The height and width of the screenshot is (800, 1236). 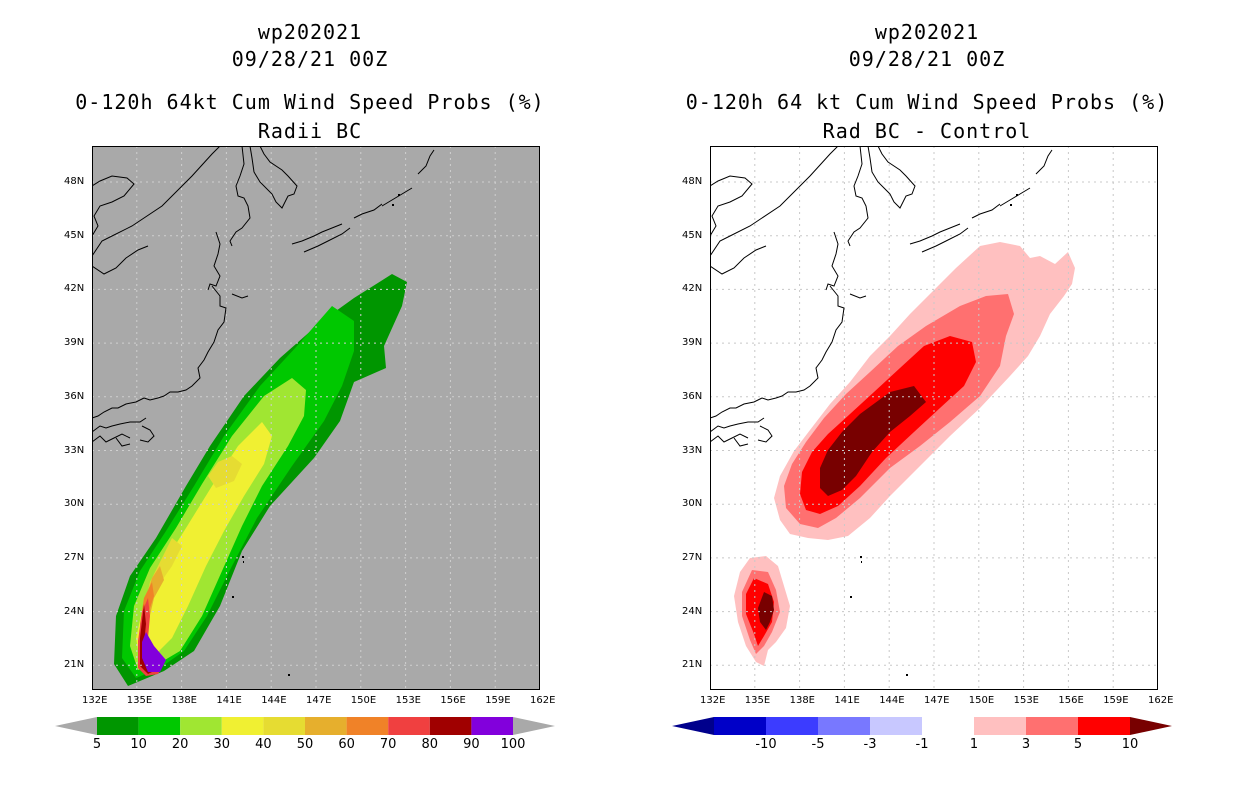 I want to click on left-lat-label: 33N, so click(x=74, y=450).